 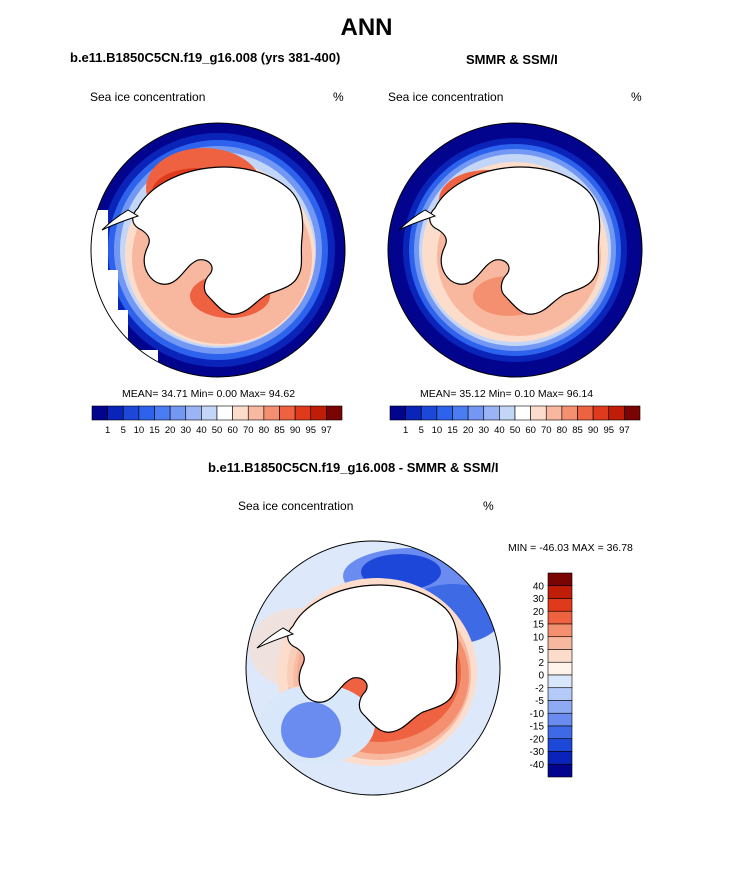 I want to click on panel-3-colorbar-tick-label: -40, so click(x=537, y=765).